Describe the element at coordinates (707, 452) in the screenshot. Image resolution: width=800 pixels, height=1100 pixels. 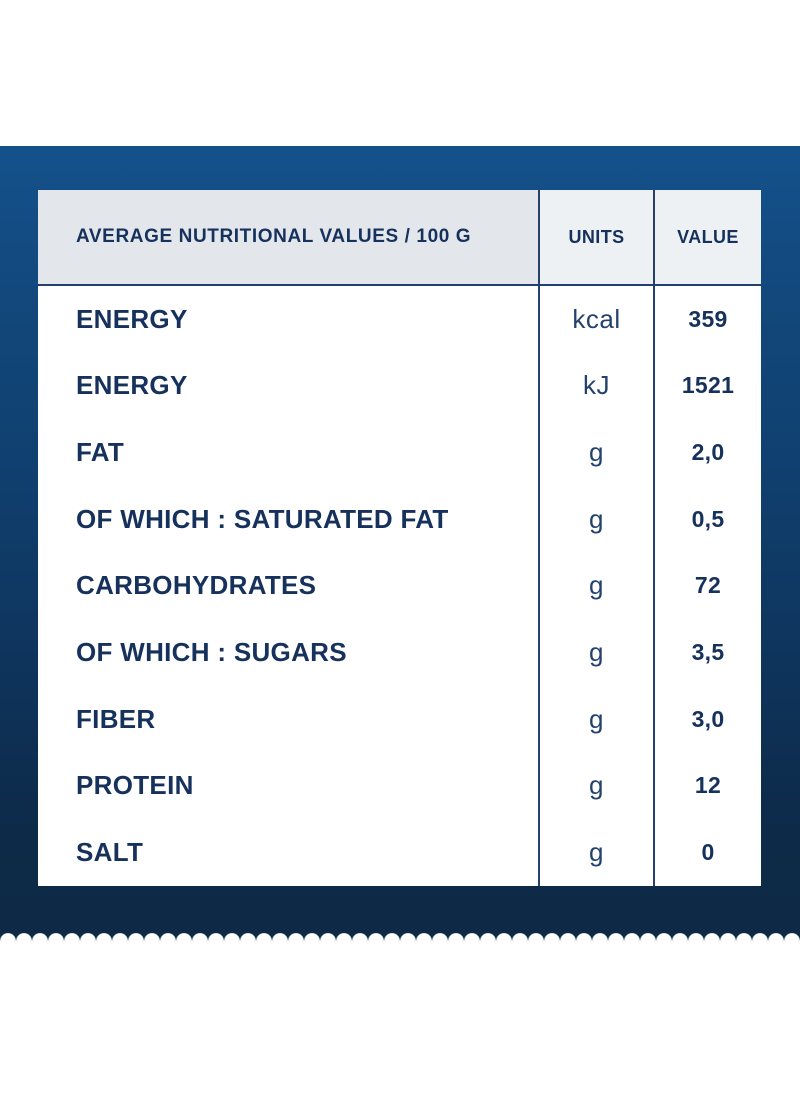
I see `row-value: 2,0` at that location.